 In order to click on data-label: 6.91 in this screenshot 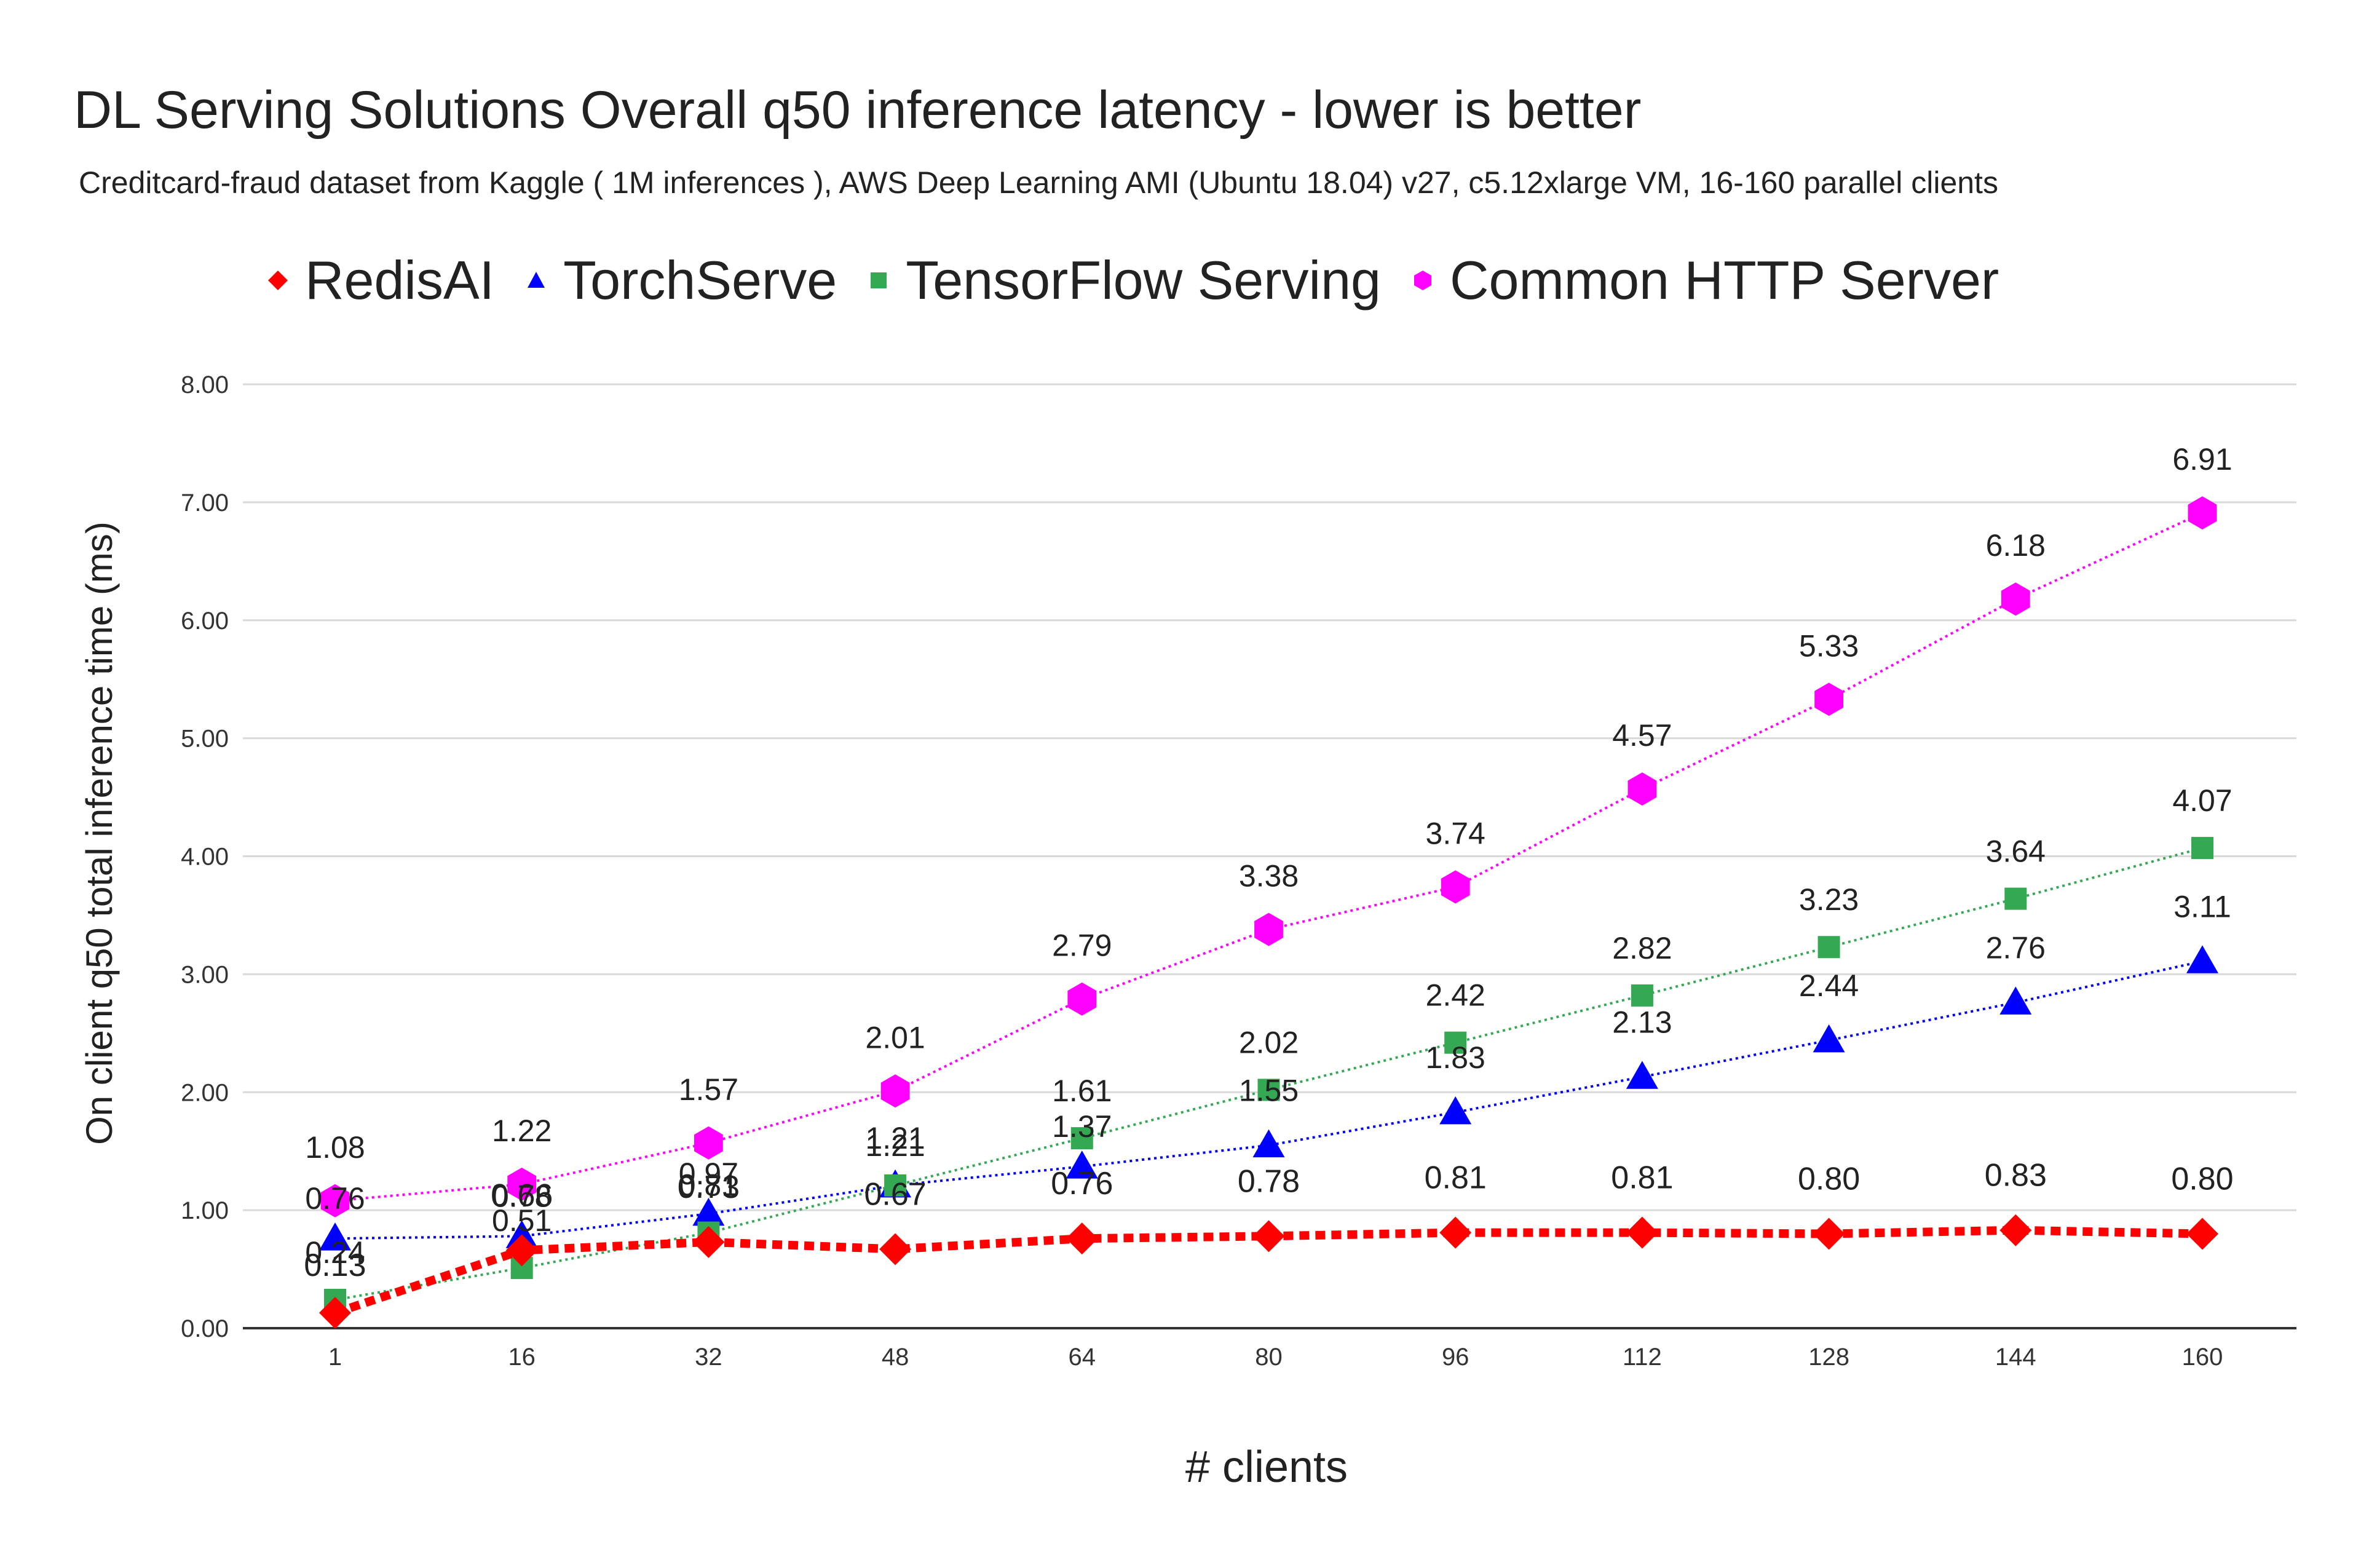, I will do `click(2202, 459)`.